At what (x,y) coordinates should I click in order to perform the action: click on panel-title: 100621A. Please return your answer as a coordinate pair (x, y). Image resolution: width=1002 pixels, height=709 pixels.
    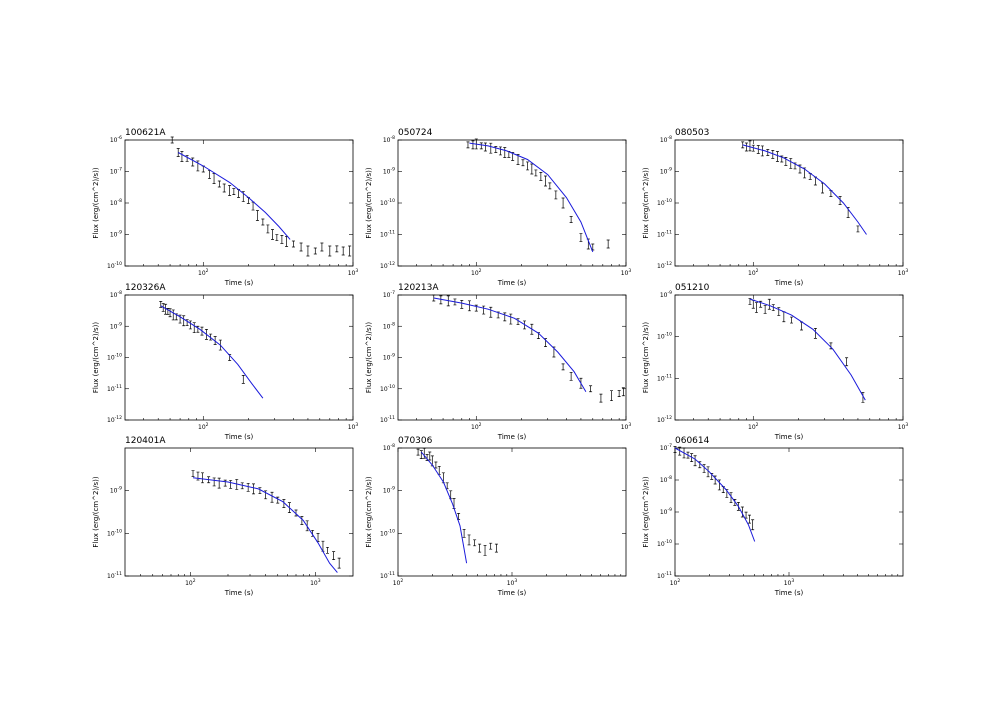
    Looking at the image, I should click on (145, 133).